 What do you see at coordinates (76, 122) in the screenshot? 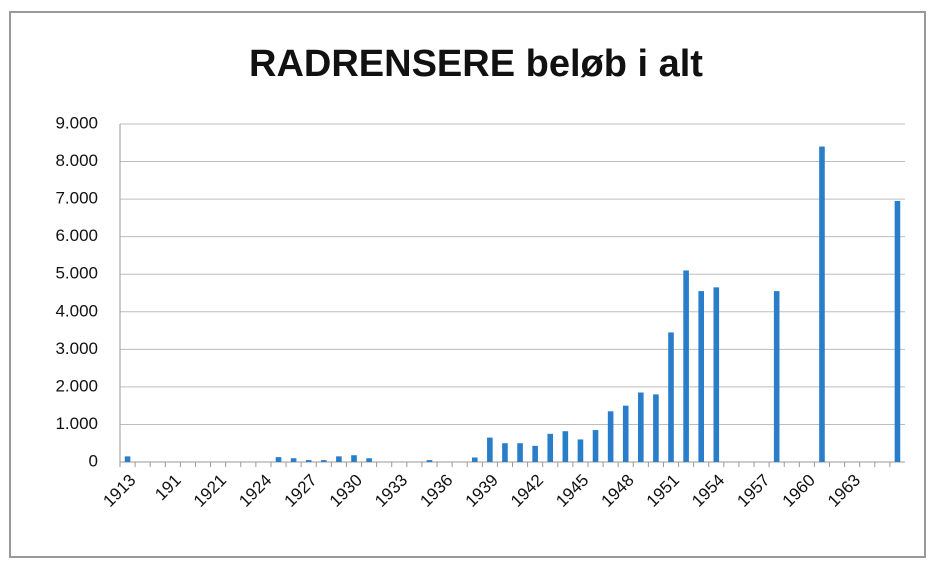
I see `y-tick-label: 9.000` at bounding box center [76, 122].